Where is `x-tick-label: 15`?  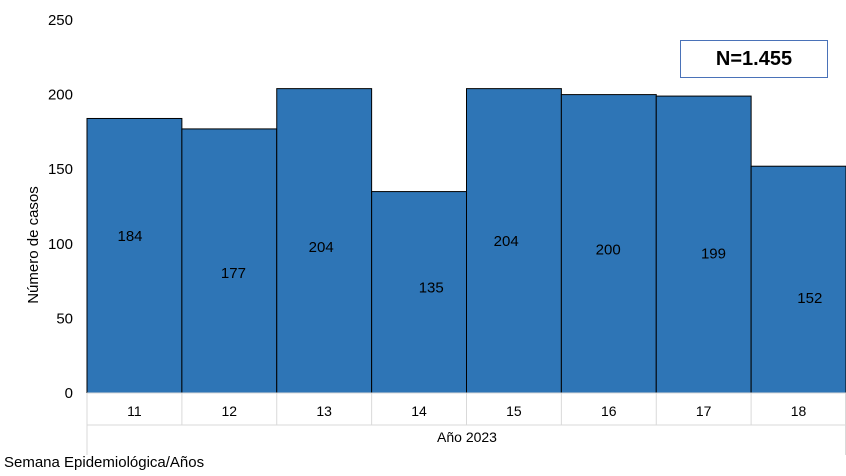
x-tick-label: 15 is located at coordinates (514, 411).